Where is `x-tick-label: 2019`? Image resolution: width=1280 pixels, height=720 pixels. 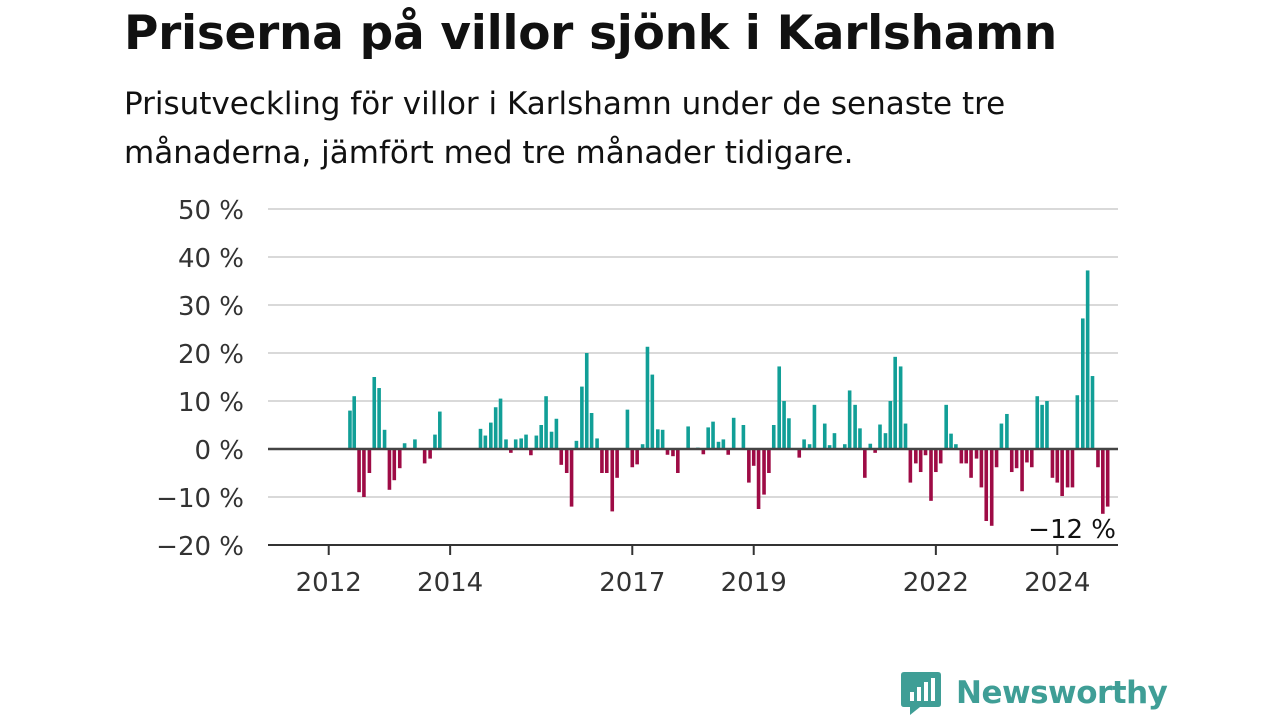 x-tick-label: 2019 is located at coordinates (754, 583).